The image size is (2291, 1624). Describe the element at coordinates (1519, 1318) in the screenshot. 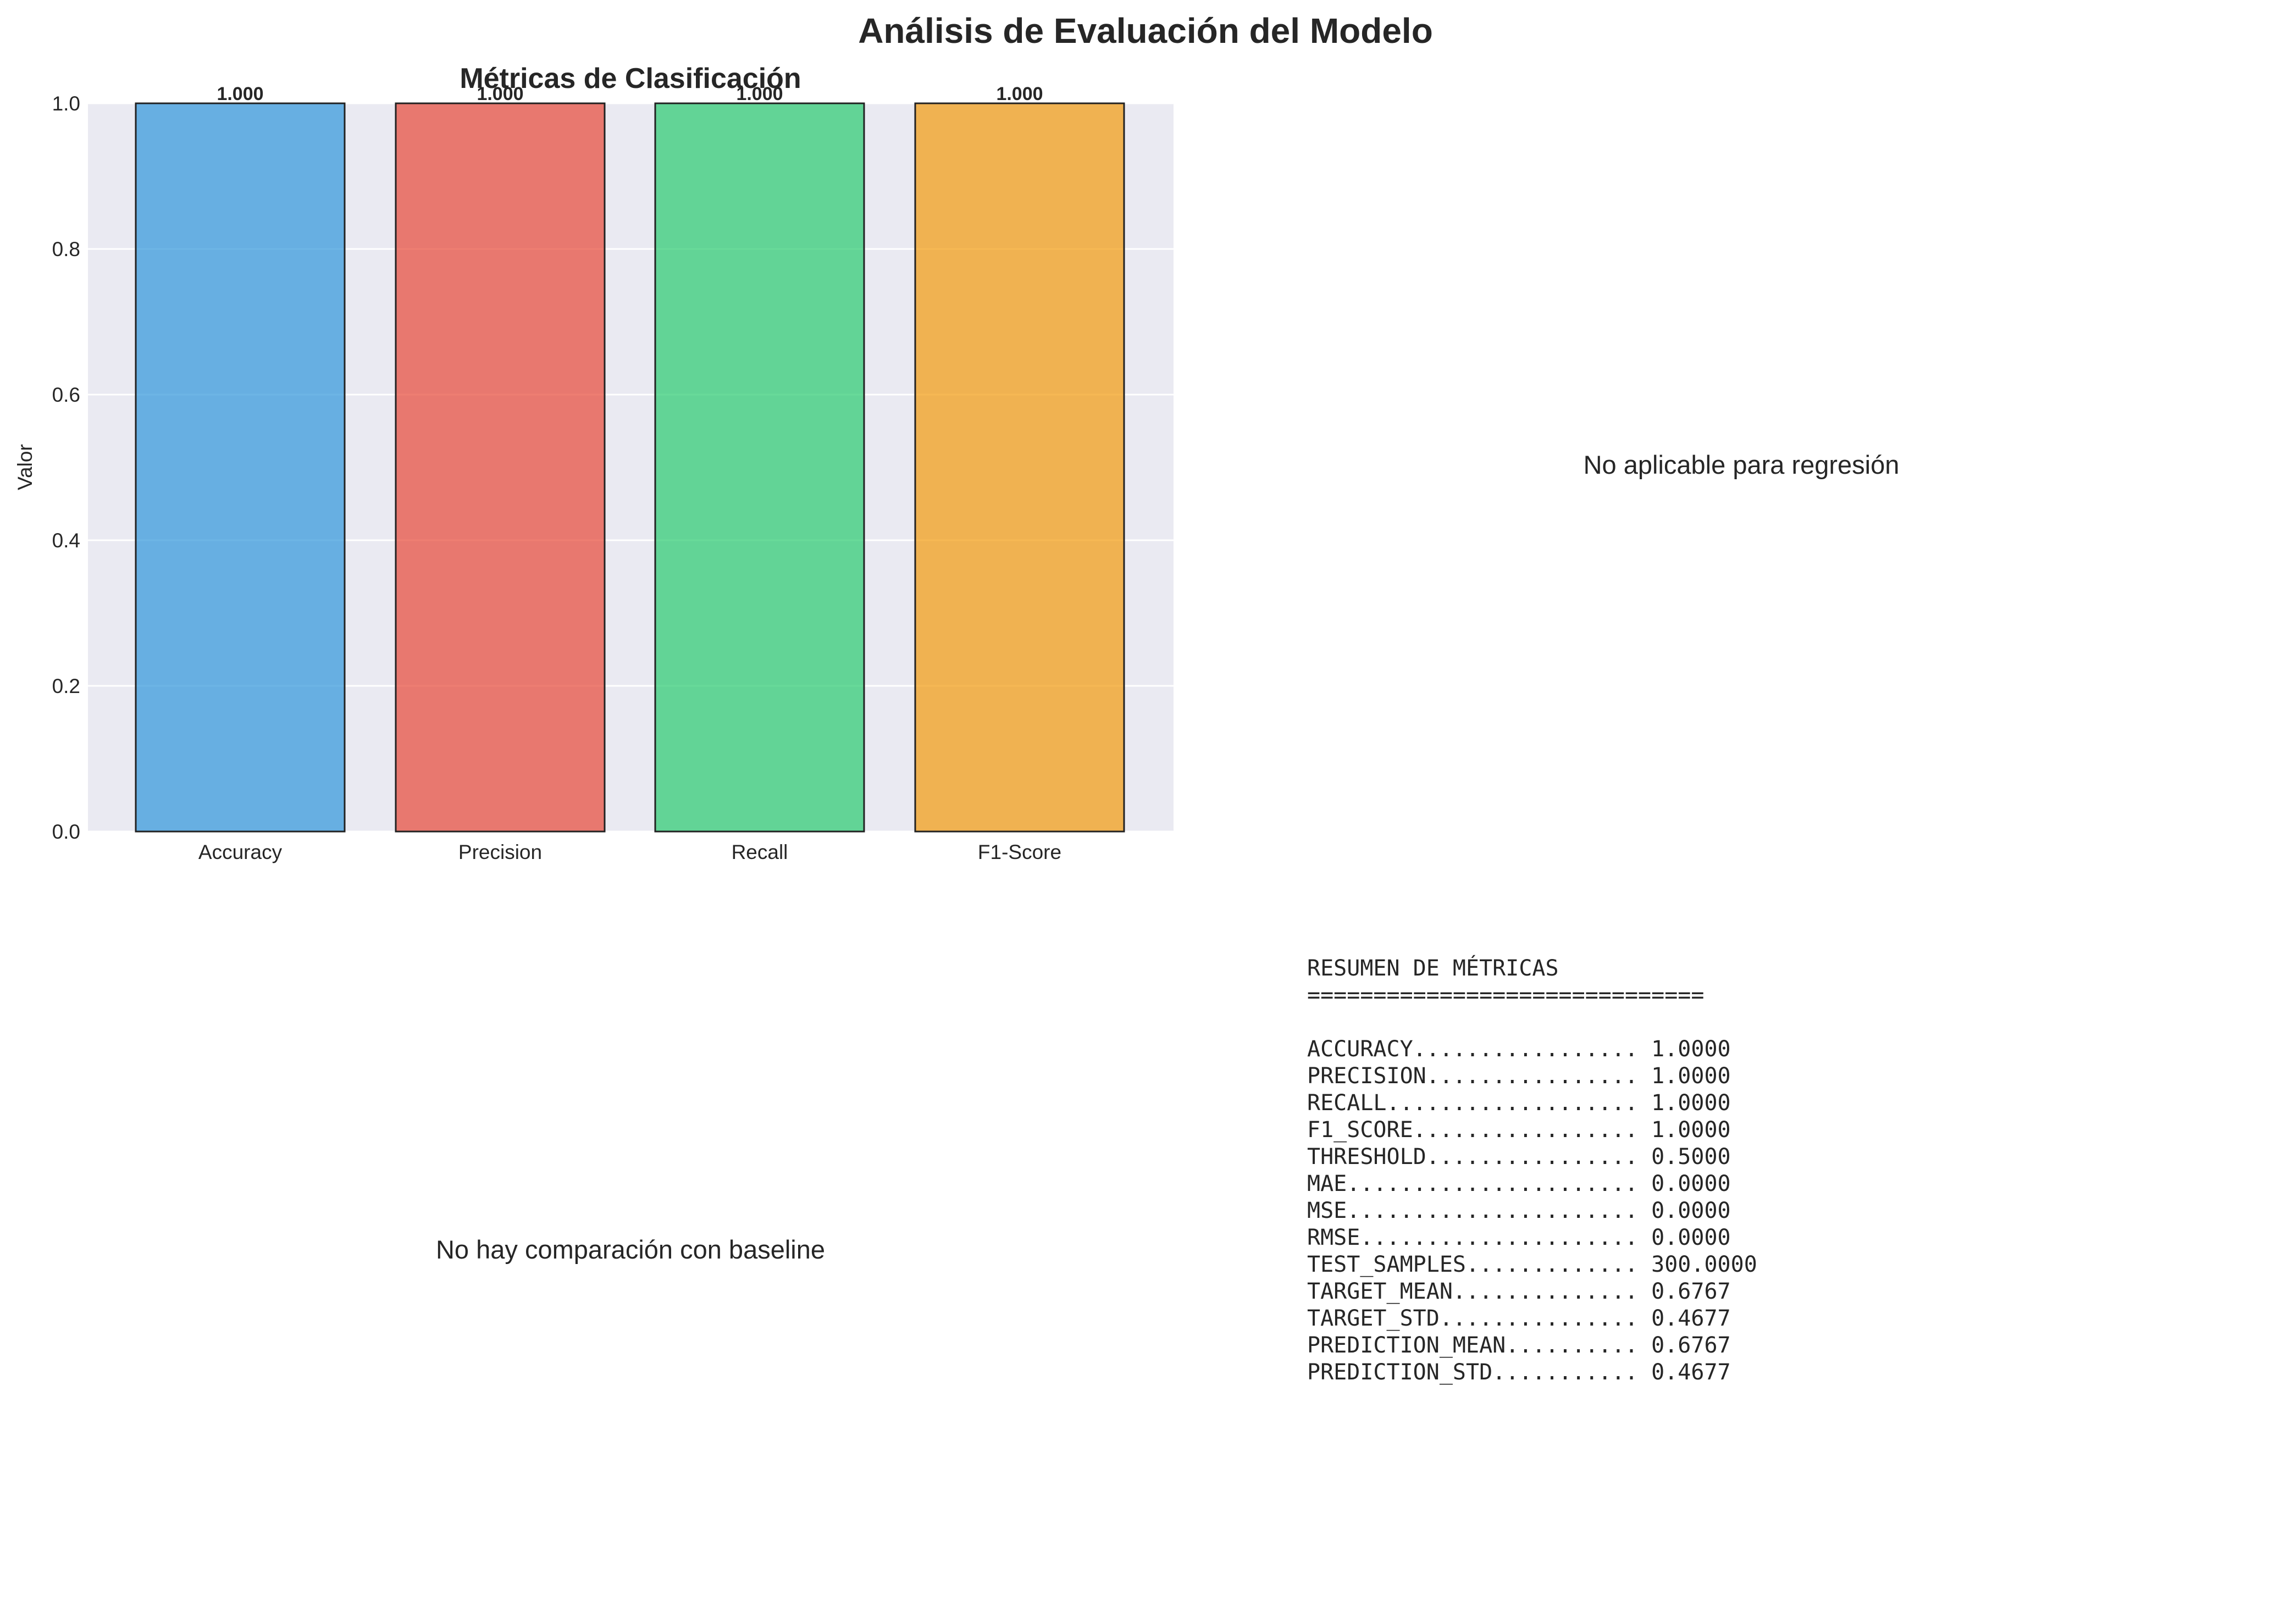

I see `summary-line: TARGET_STD............... 0.4677` at that location.